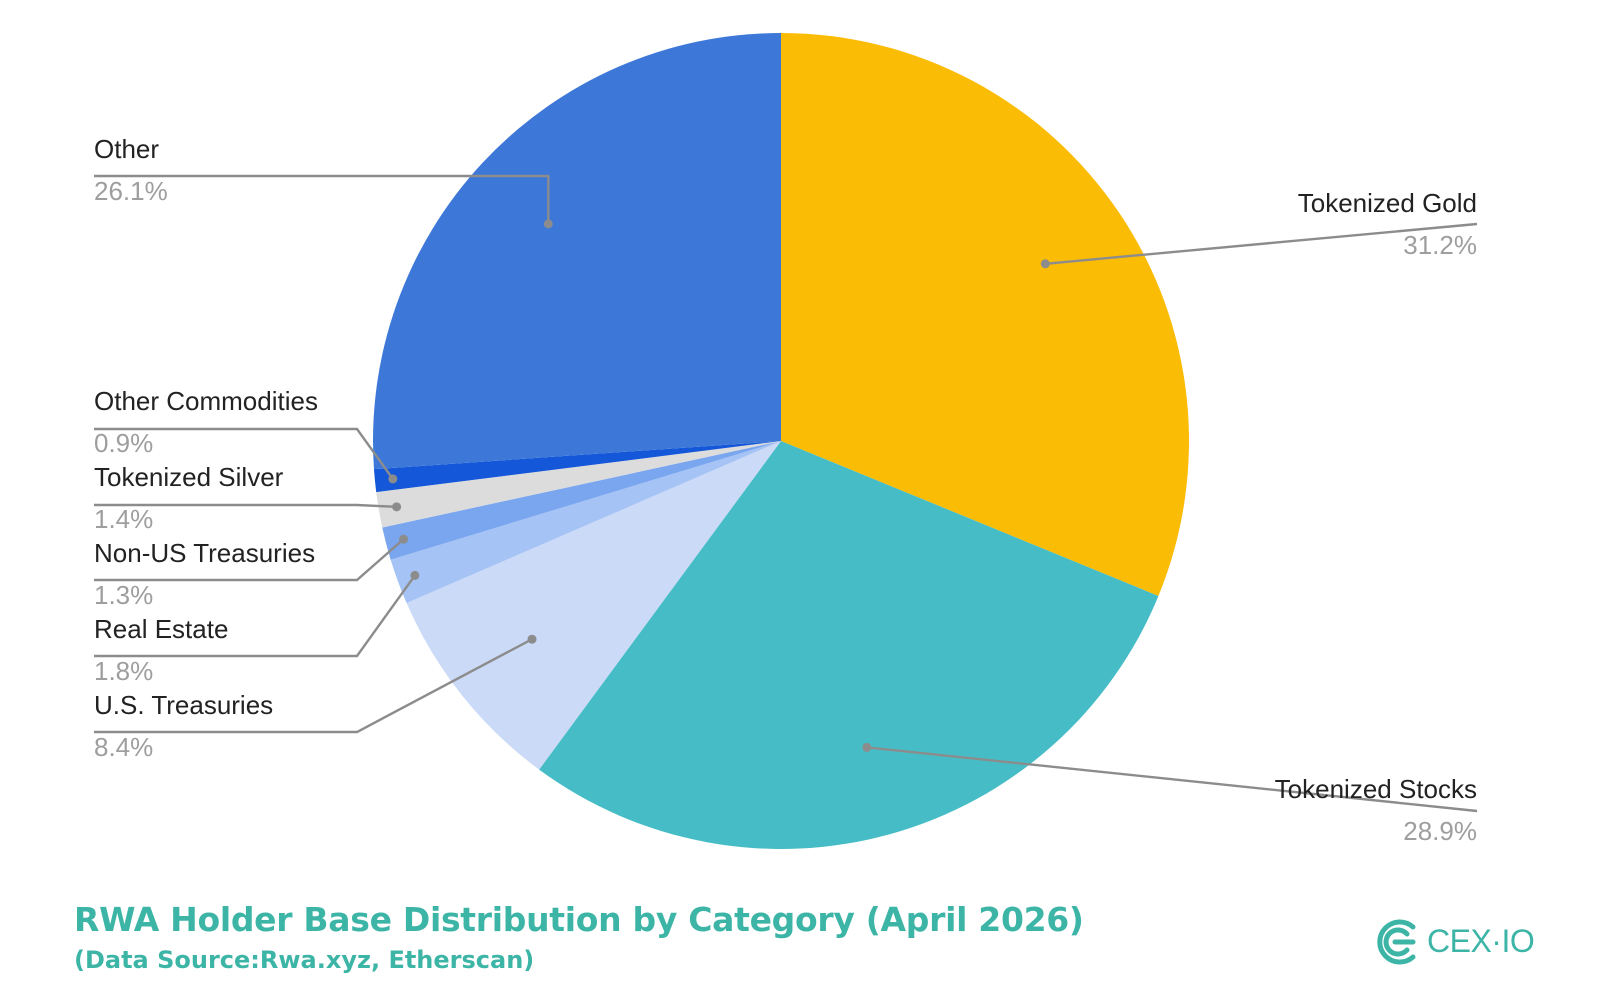 The image size is (1600, 981). I want to click on pie-slice-tokenized-gold, so click(985, 314).